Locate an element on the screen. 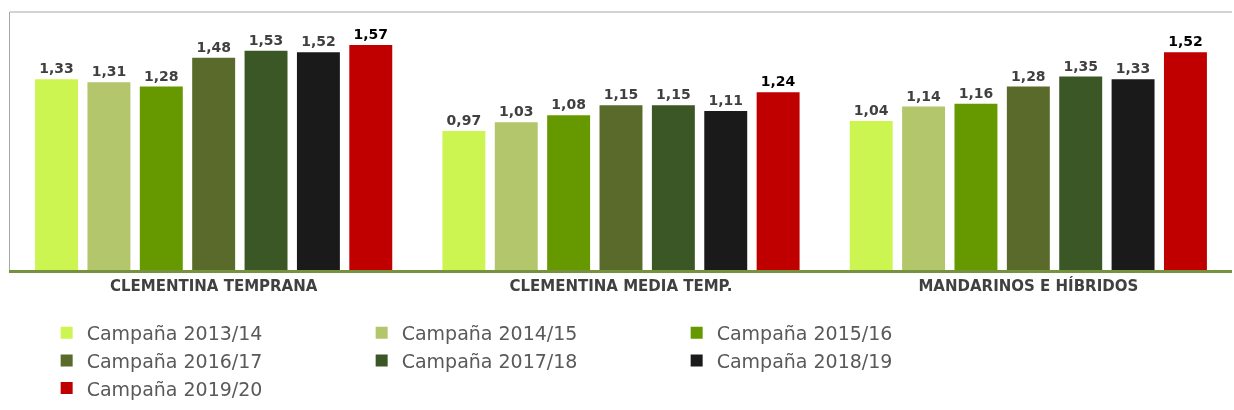 This screenshot has width=1234, height=410. data-label: 1,35 is located at coordinates (1080, 65).